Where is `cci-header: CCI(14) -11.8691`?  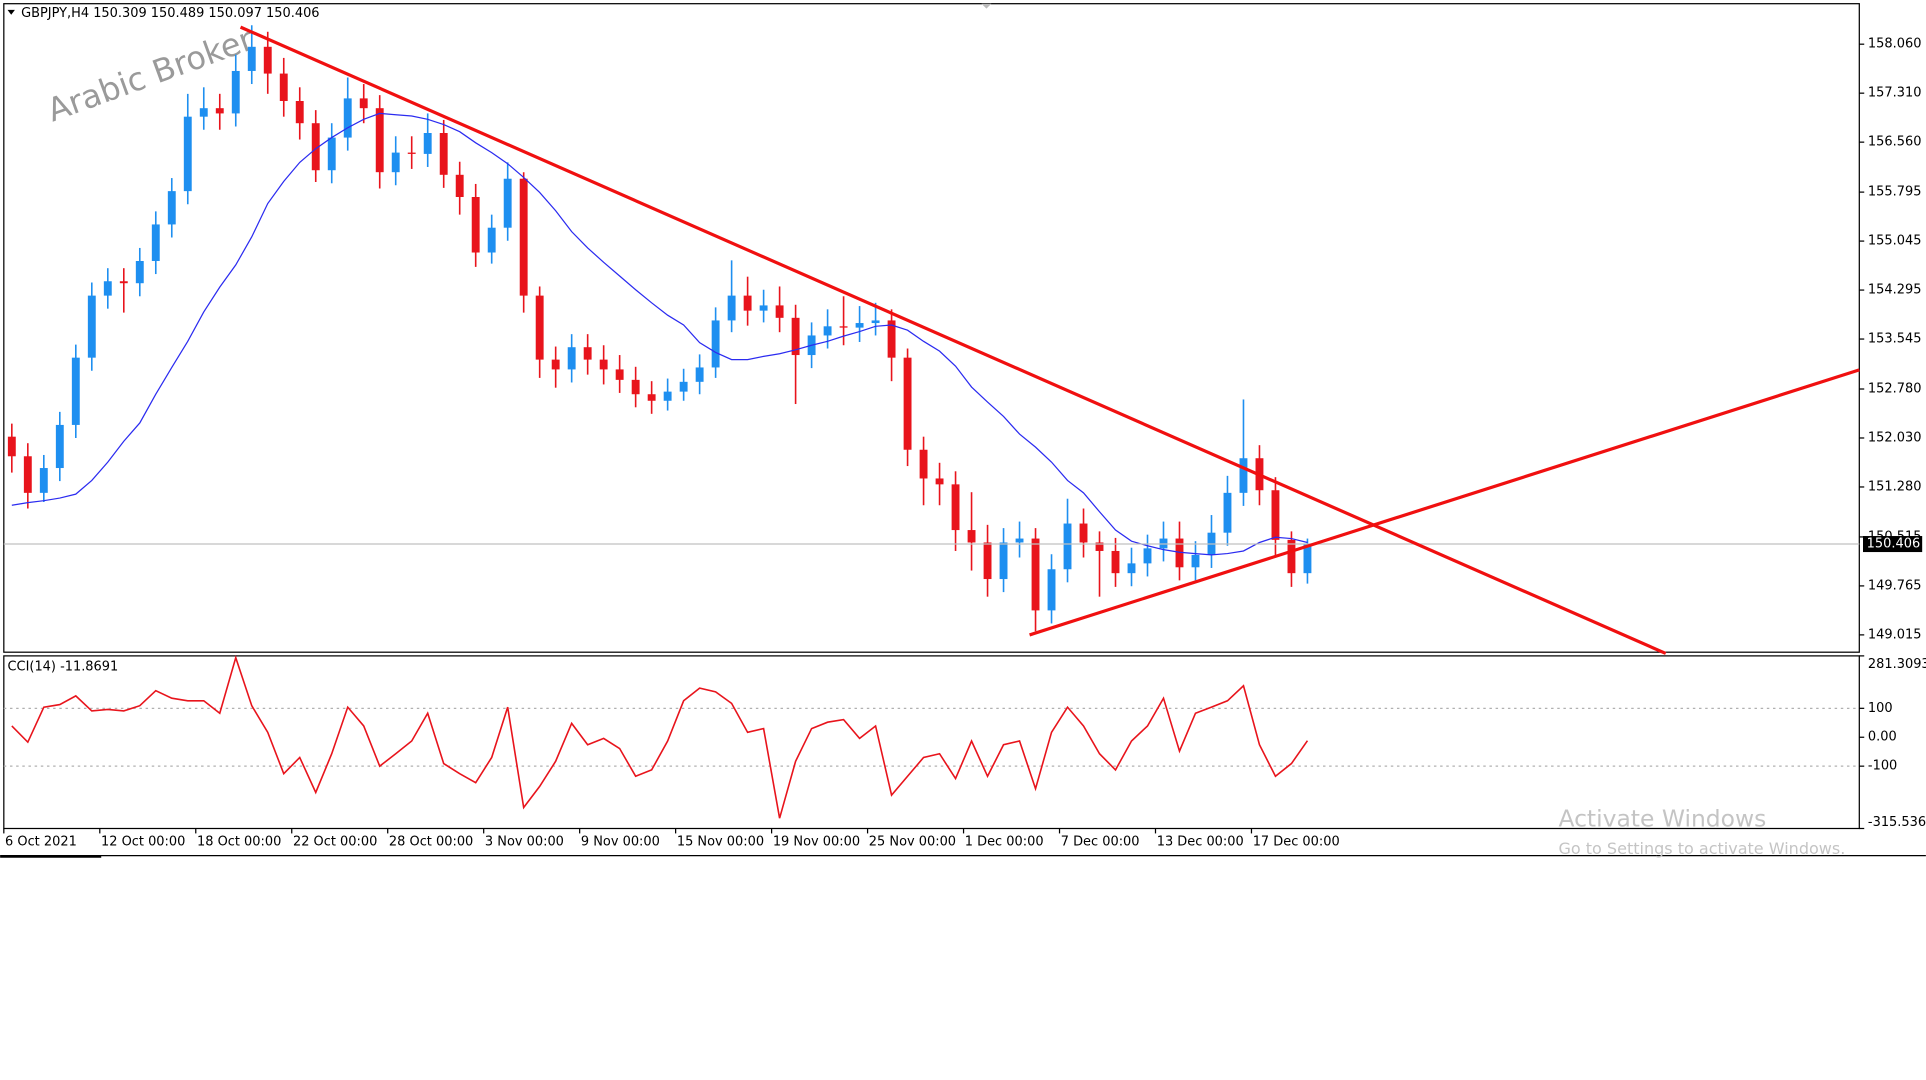 cci-header: CCI(14) -11.8691 is located at coordinates (63, 666).